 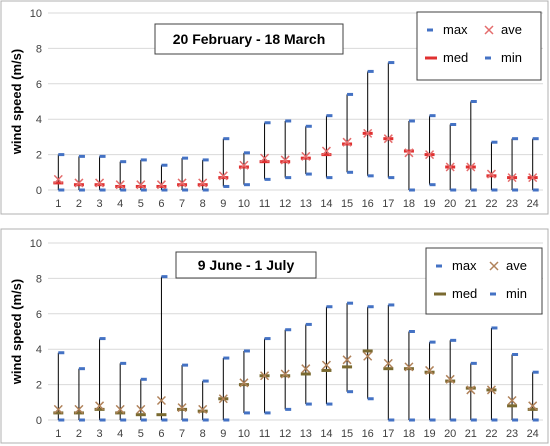 What do you see at coordinates (141, 434) in the screenshot?
I see `x-tick-label: 5` at bounding box center [141, 434].